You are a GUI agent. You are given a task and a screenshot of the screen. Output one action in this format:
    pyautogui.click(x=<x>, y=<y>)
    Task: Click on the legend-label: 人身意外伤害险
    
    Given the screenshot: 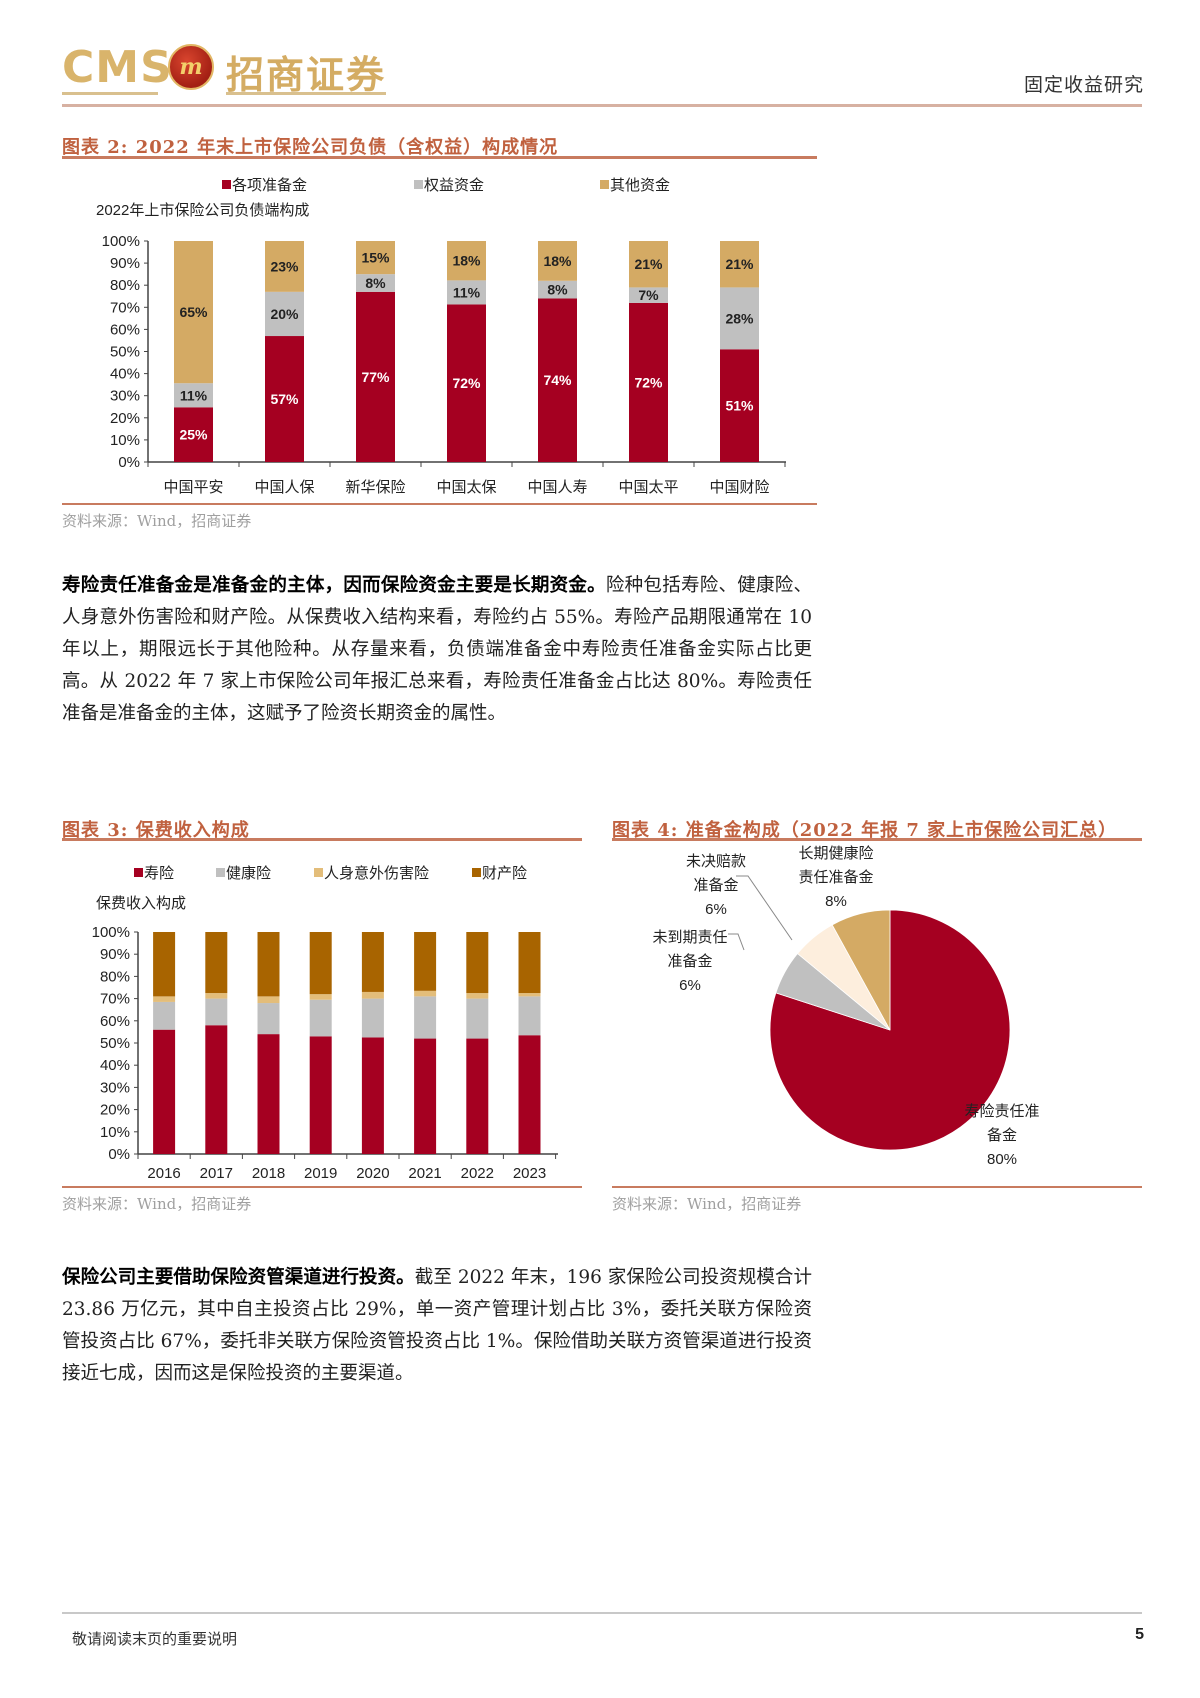 What is the action you would take?
    pyautogui.click(x=376, y=873)
    